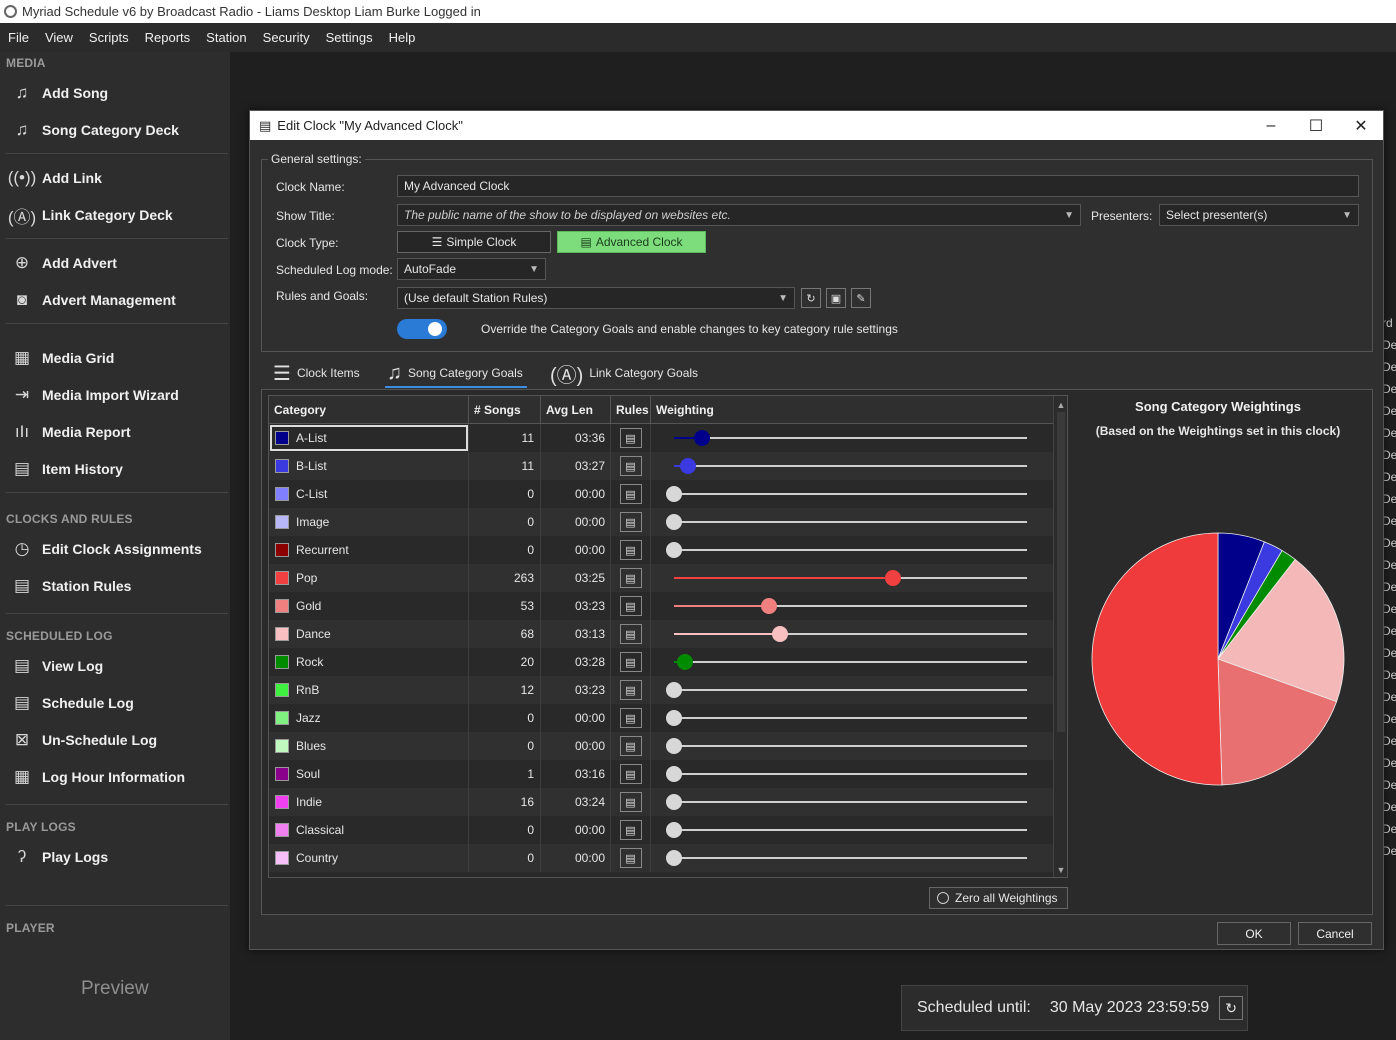 The height and width of the screenshot is (1040, 1396). What do you see at coordinates (316, 373) in the screenshot?
I see `tab-clock-items: ☰ Clock Items` at bounding box center [316, 373].